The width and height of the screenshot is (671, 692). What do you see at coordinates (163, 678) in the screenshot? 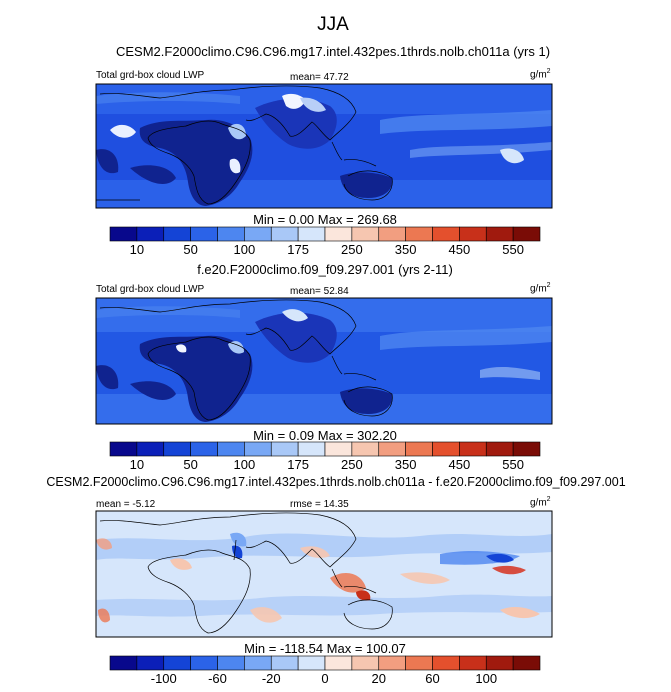
I see `colorbar-tick-label: -100` at bounding box center [163, 678].